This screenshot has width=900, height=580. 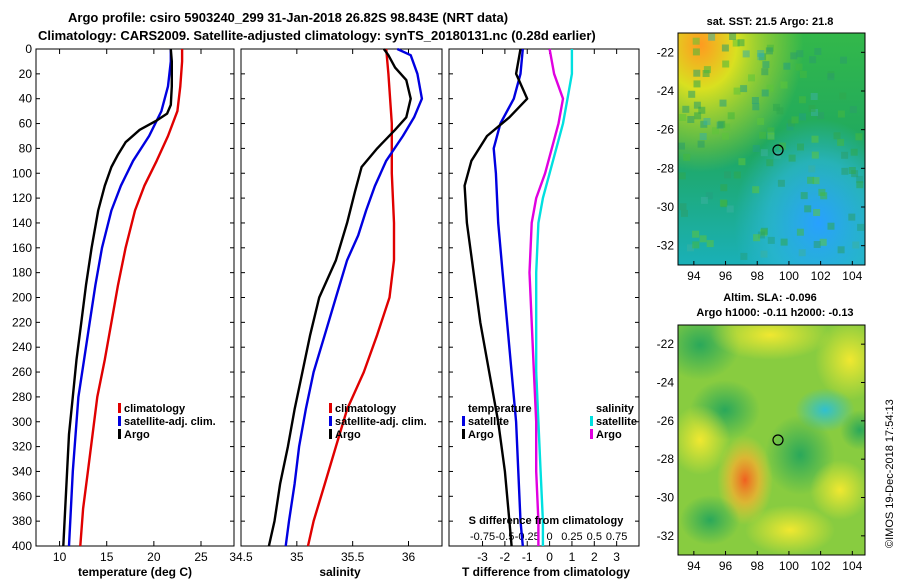 I want to click on x-tick-label: 35, so click(x=297, y=557).